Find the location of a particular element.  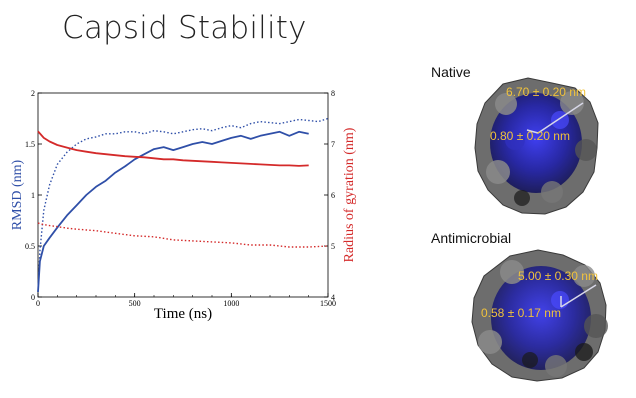

x-tick-label: 1500 is located at coordinates (328, 303).